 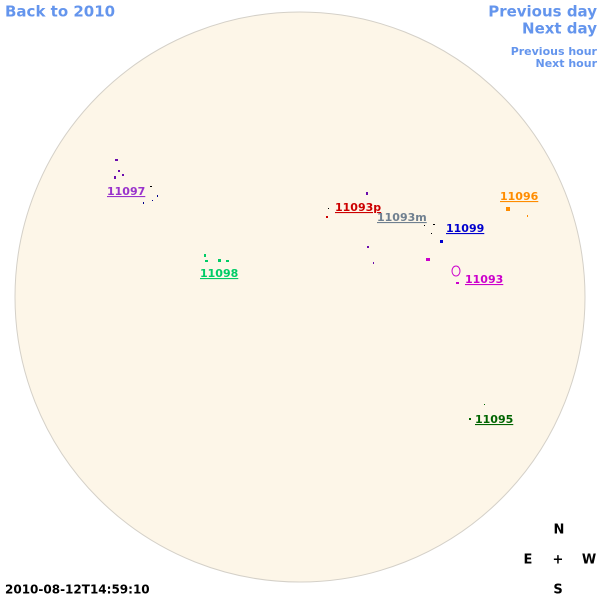 What do you see at coordinates (484, 279) in the screenshot?
I see `region-label: 11093` at bounding box center [484, 279].